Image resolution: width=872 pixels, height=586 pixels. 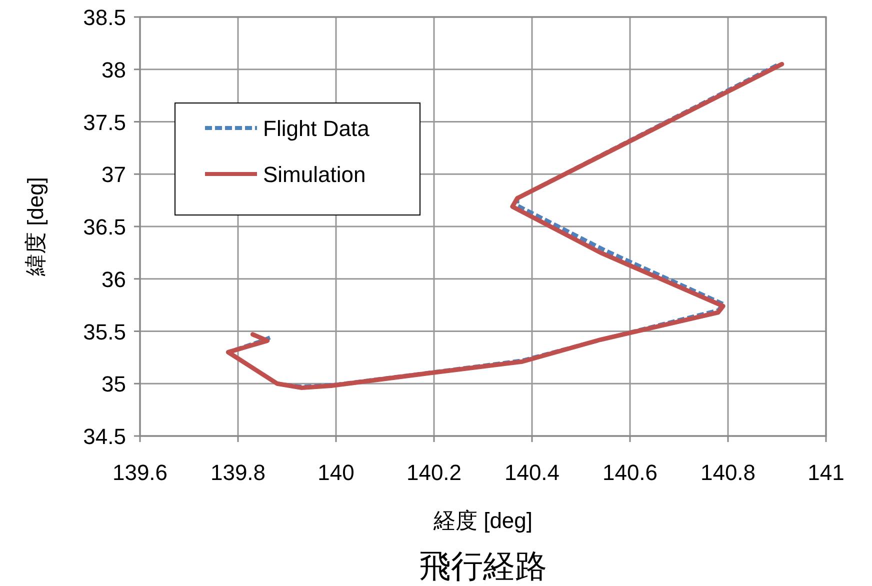 What do you see at coordinates (728, 472) in the screenshot?
I see `x-tick-label: 140.8` at bounding box center [728, 472].